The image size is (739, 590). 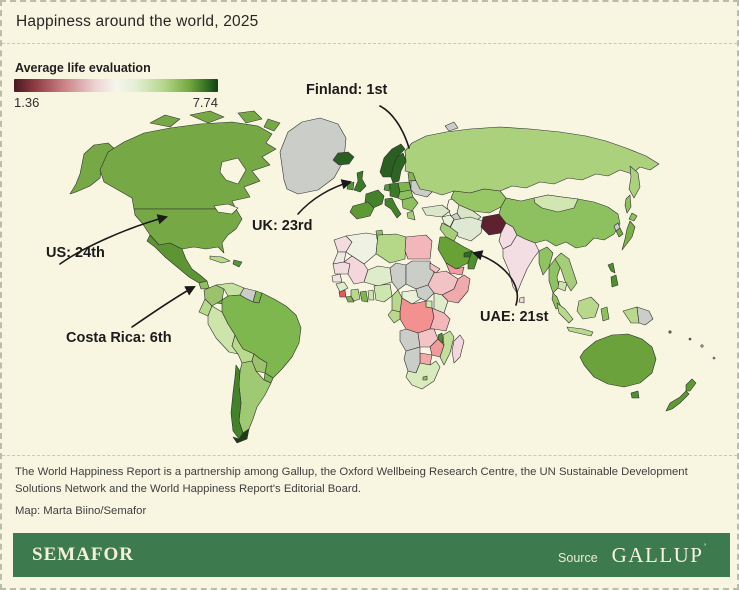 I want to click on region-java, so click(x=580, y=331).